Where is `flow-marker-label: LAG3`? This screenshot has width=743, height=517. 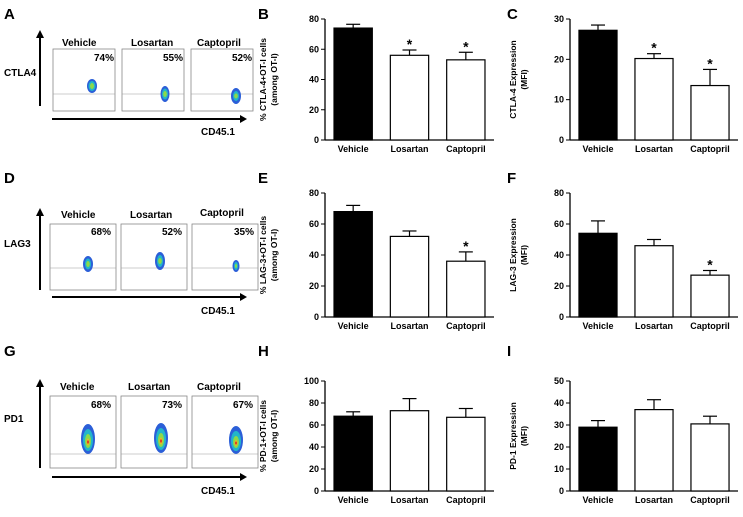
flow-marker-label: LAG3 is located at coordinates (17, 244).